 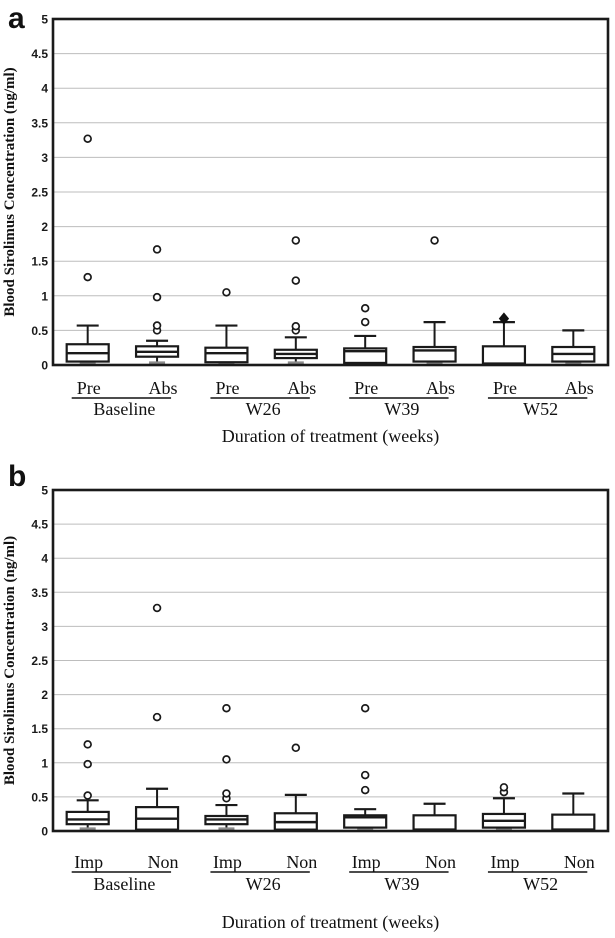 What do you see at coordinates (17, 476) in the screenshot?
I see `panel-letter: b` at bounding box center [17, 476].